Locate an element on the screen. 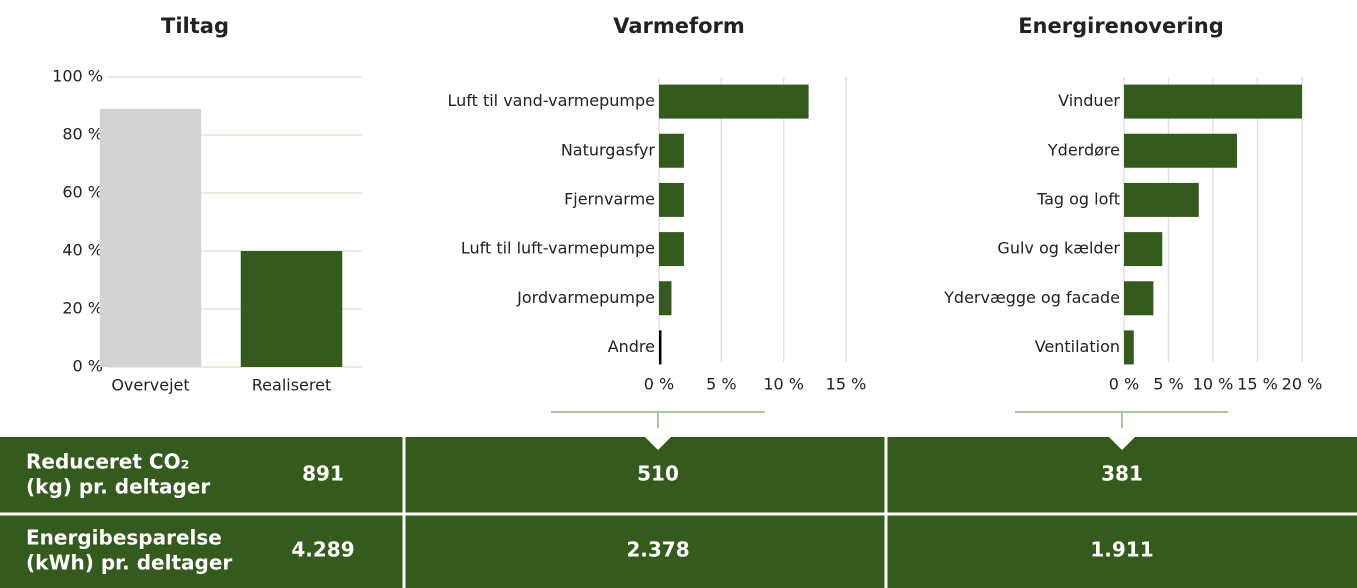 Image resolution: width=1357 pixels, height=588 pixels. chart-title: Varmeform is located at coordinates (679, 26).